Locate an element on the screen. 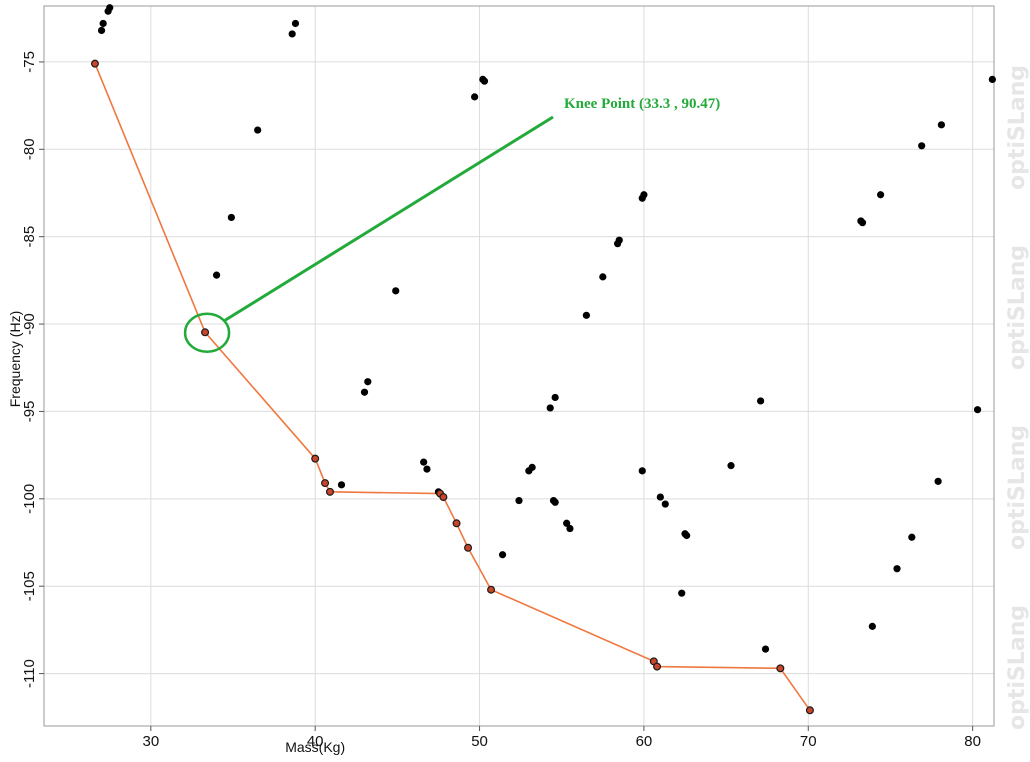  knee-point-circle is located at coordinates (207, 333).